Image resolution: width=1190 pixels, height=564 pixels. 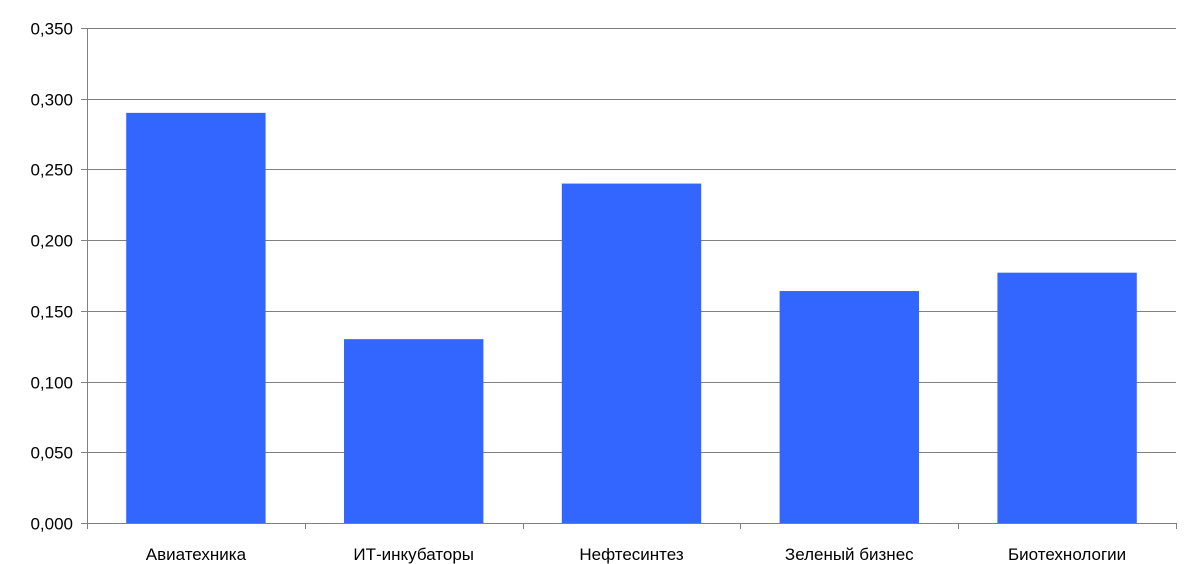 I want to click on y-tick-label: 0,350, so click(x=51, y=29).